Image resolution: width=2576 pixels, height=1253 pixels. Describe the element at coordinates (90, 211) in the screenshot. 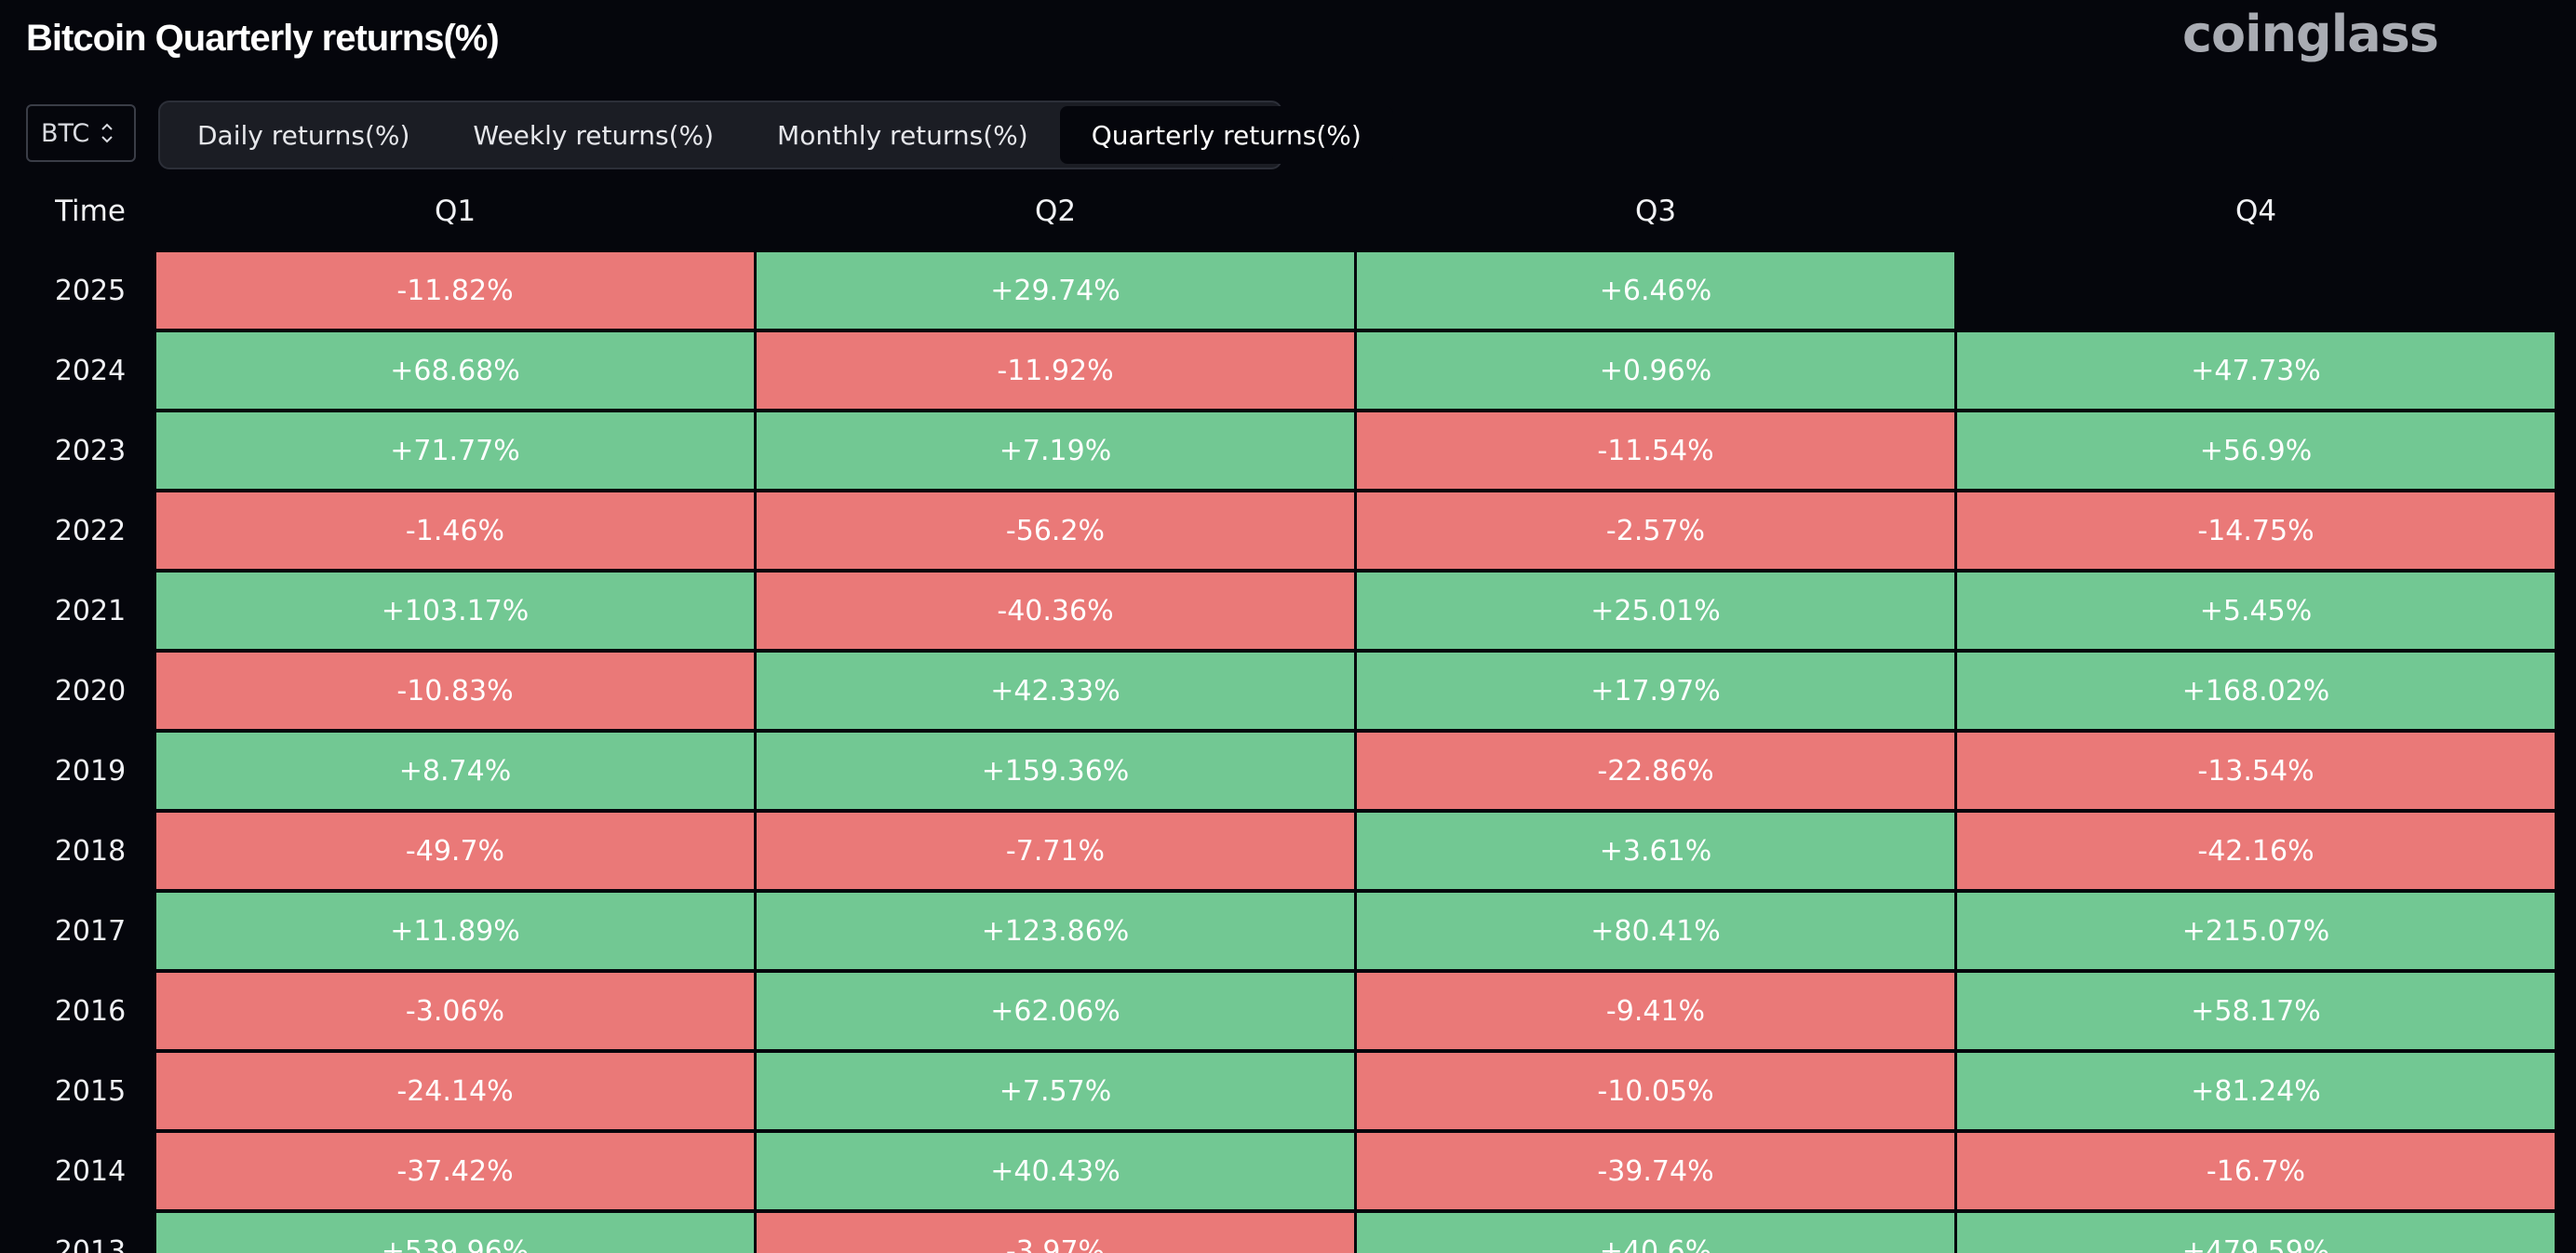

I see `column-header-time: Time` at that location.